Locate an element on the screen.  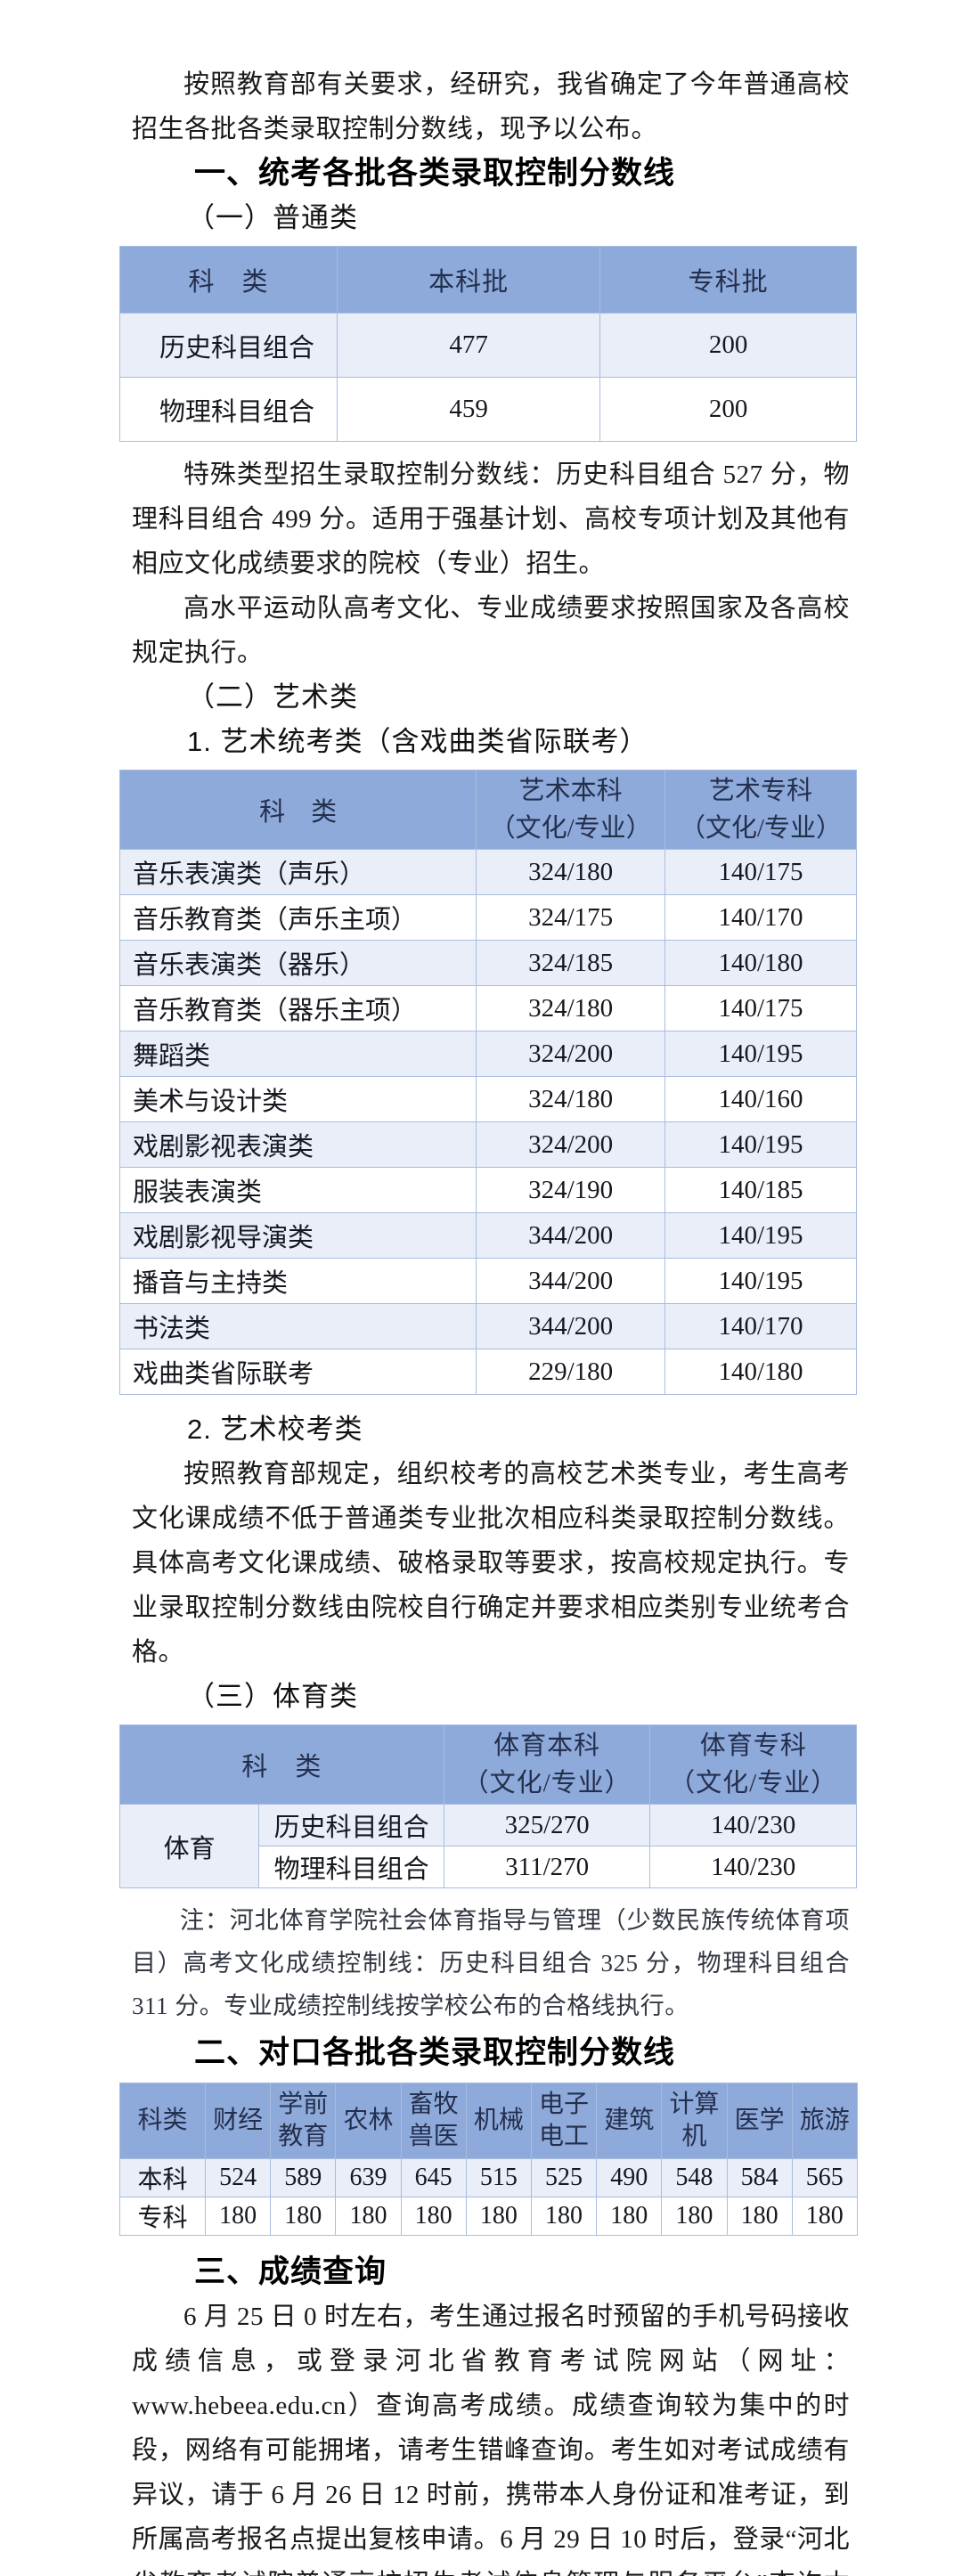
table-cell: 物理科目组合 is located at coordinates (351, 1867).